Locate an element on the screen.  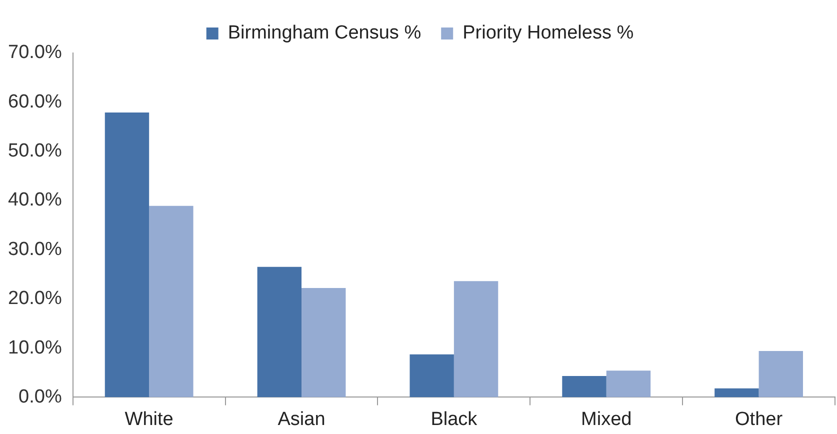
y-tick-label: 50.0% is located at coordinates (35, 151).